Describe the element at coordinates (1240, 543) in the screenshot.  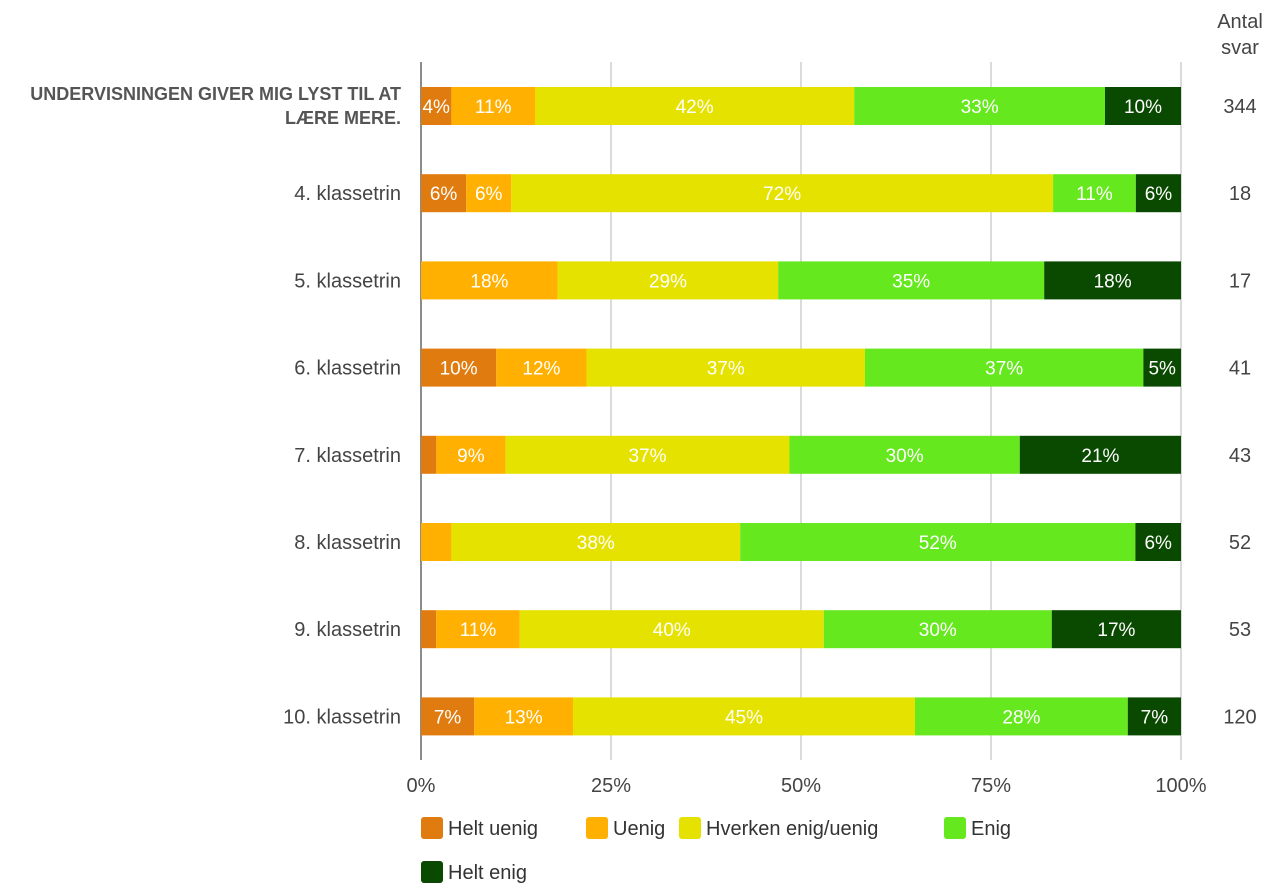
I see `count-value: 52` at that location.